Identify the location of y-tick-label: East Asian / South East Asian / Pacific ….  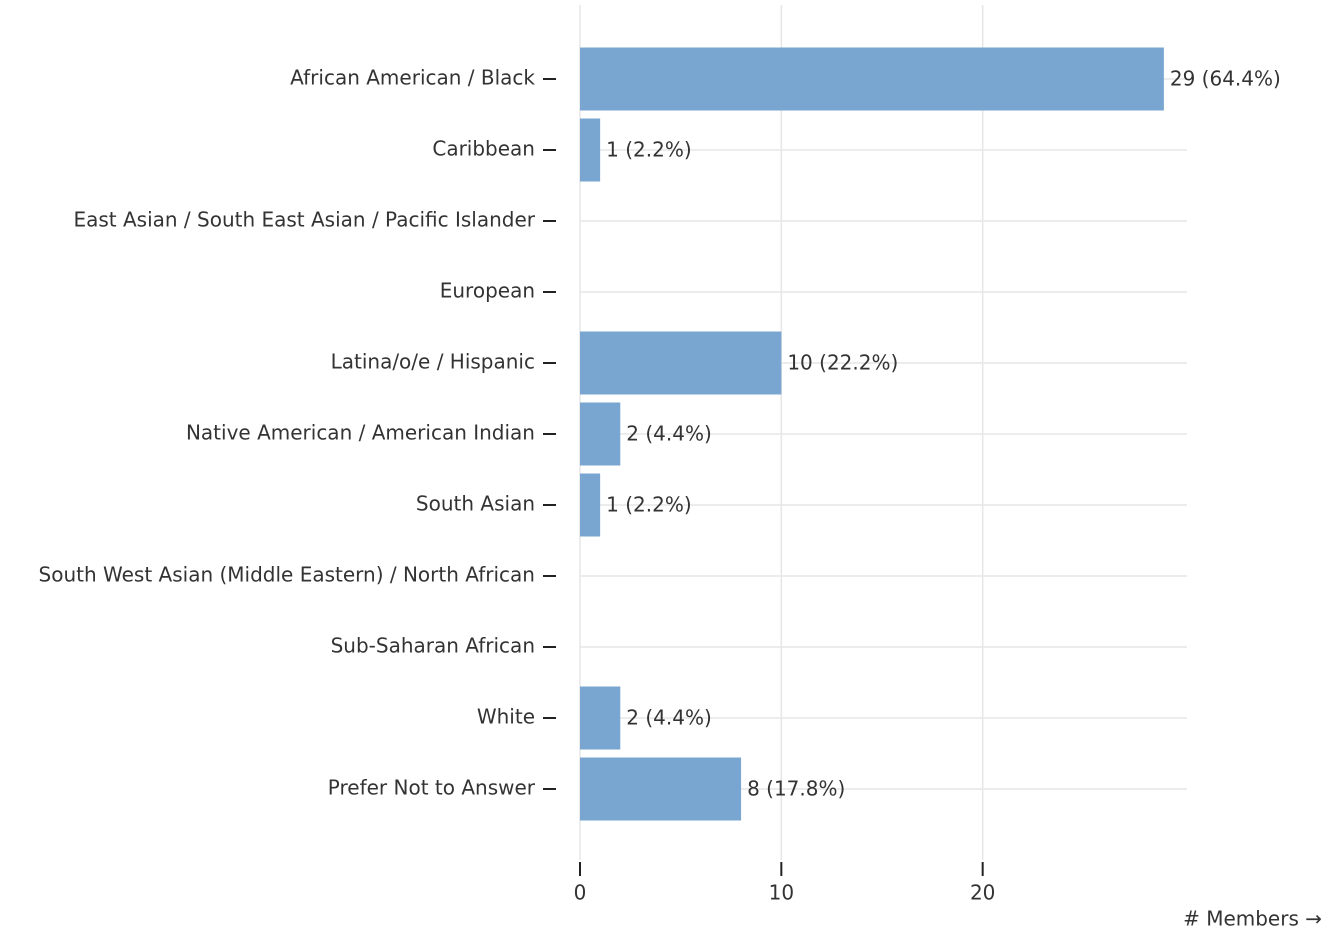
(304, 220).